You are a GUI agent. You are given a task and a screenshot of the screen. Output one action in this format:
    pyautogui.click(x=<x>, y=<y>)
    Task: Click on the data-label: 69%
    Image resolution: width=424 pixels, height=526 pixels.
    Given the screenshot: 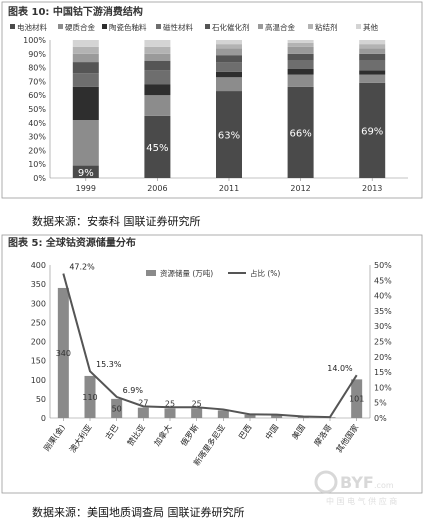 What is the action you would take?
    pyautogui.click(x=372, y=131)
    